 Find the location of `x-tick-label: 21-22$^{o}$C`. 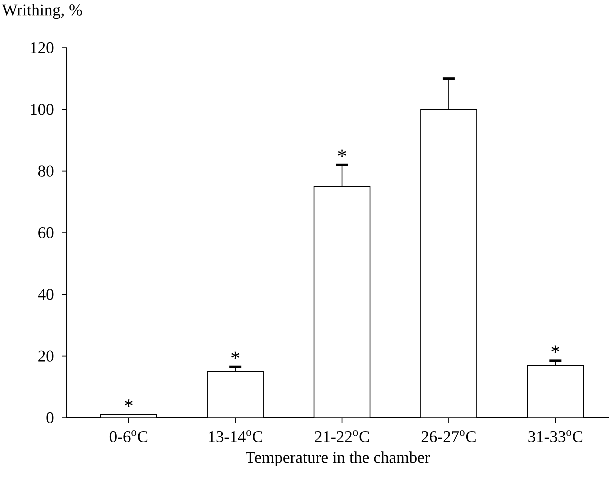

x-tick-label: 21-22$^{o}$C is located at coordinates (342, 436).